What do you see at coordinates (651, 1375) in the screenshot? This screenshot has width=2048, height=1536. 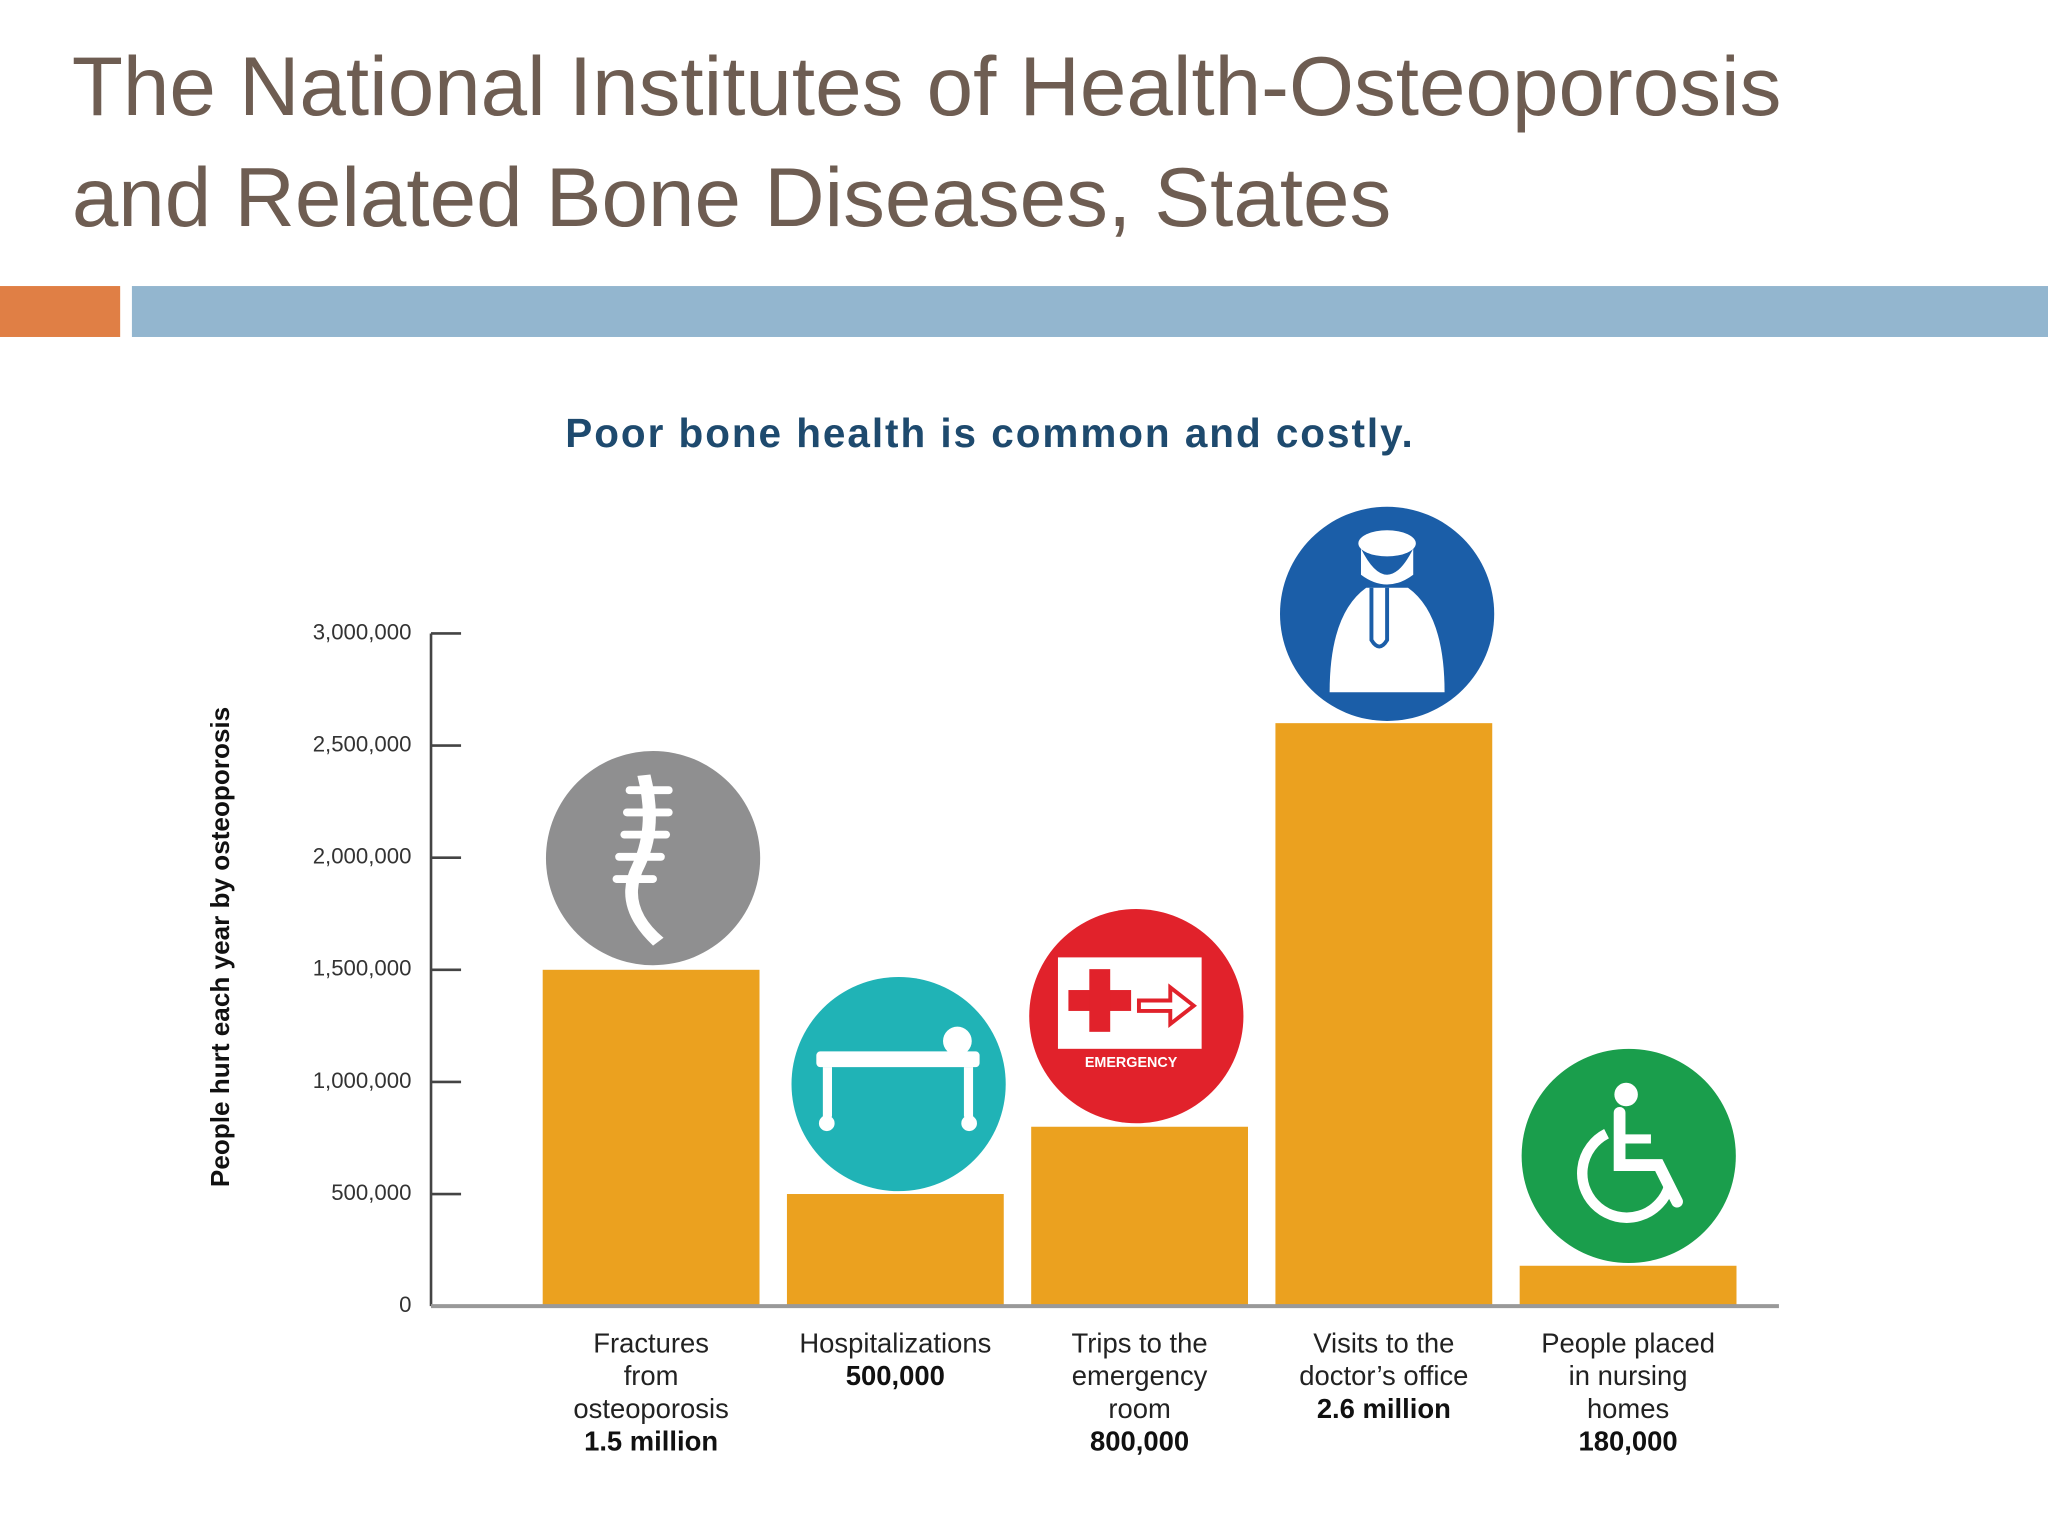 I see `x-tick-label: from` at bounding box center [651, 1375].